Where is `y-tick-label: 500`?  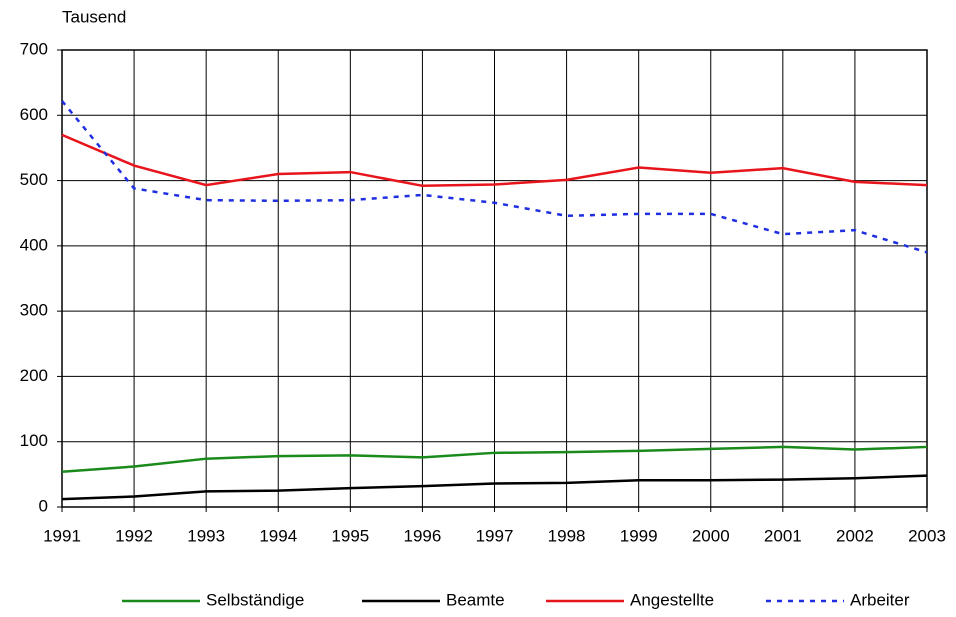
y-tick-label: 500 is located at coordinates (34, 179).